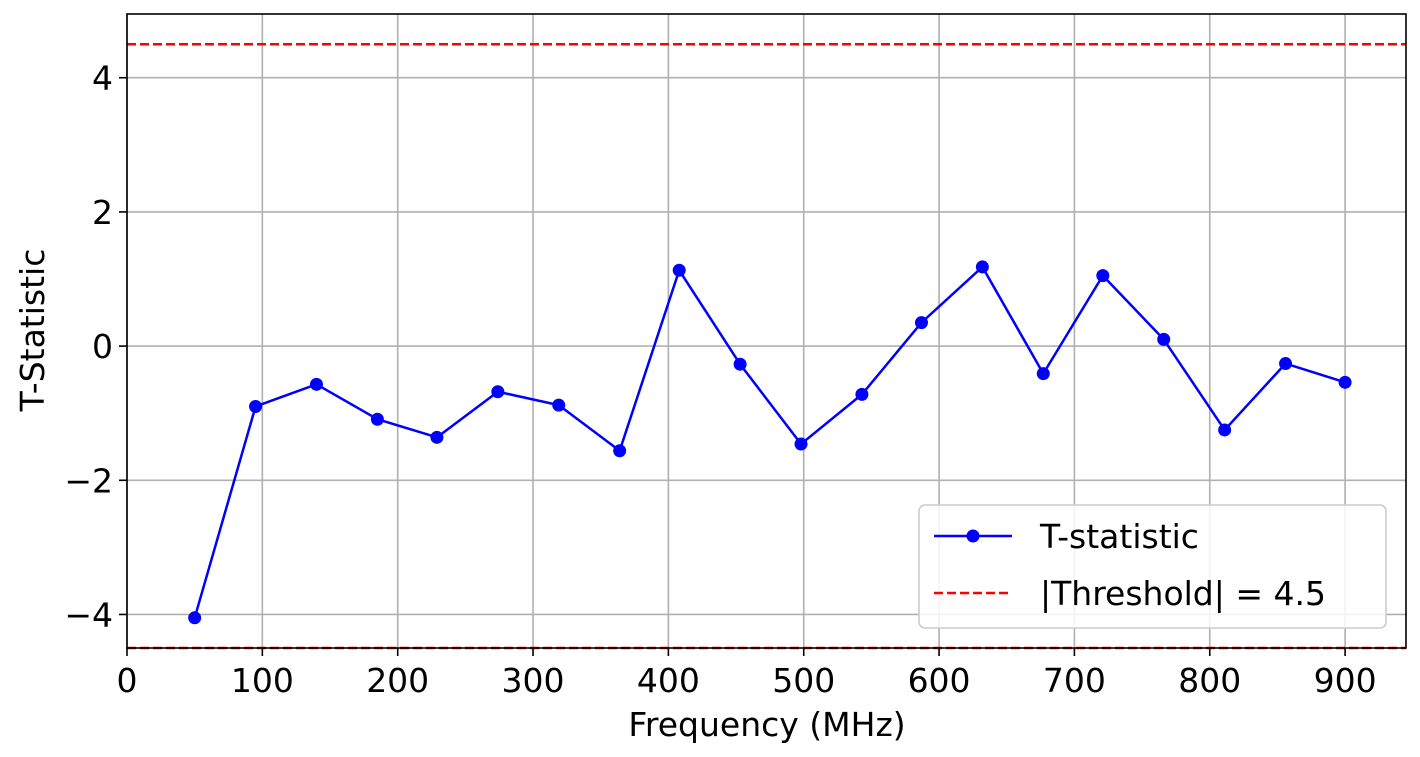  Describe the element at coordinates (102, 346) in the screenshot. I see `y-tick-label: 0` at that location.